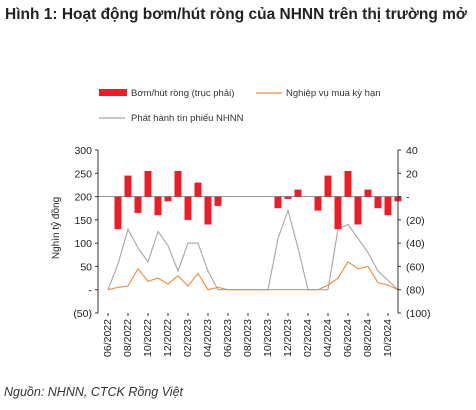  I want to click on legend-label-bills: Phát hành tín phiếu NHNN, so click(187, 118).